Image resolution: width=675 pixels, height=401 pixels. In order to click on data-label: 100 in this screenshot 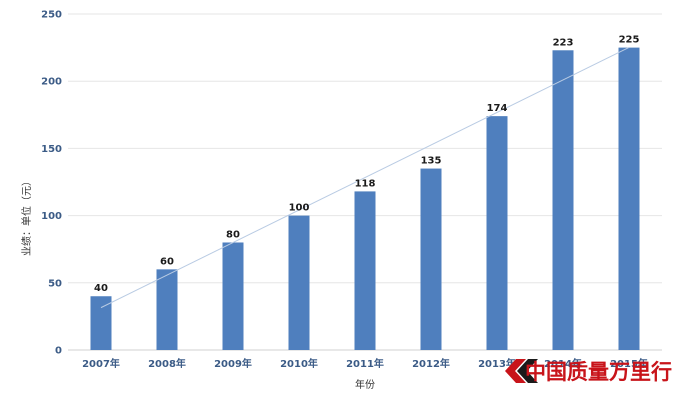, I will do `click(299, 208)`.